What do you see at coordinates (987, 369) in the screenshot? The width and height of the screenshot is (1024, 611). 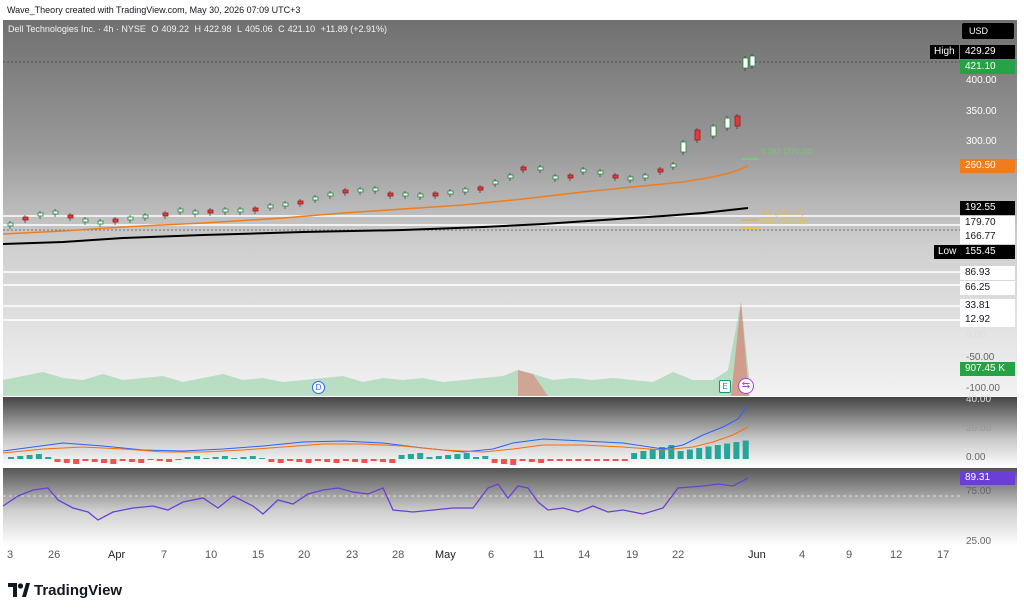 I see `volume-value-label: 907.45 K` at bounding box center [987, 369].